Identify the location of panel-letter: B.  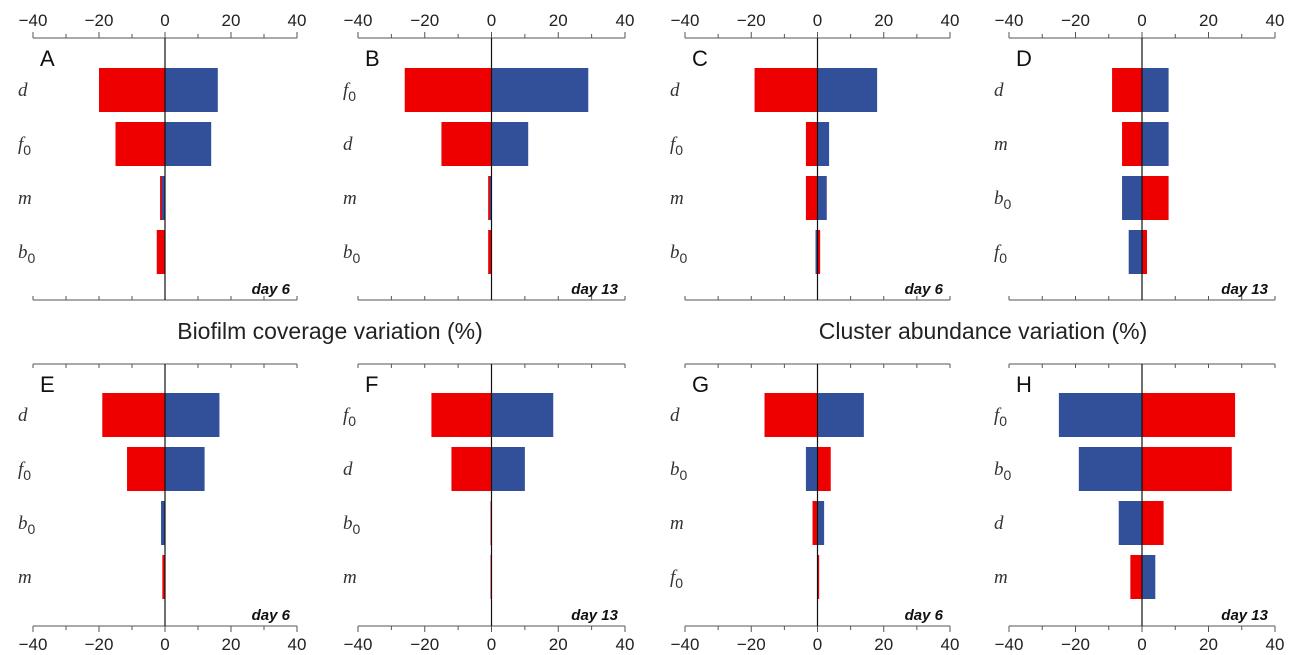
(372, 58).